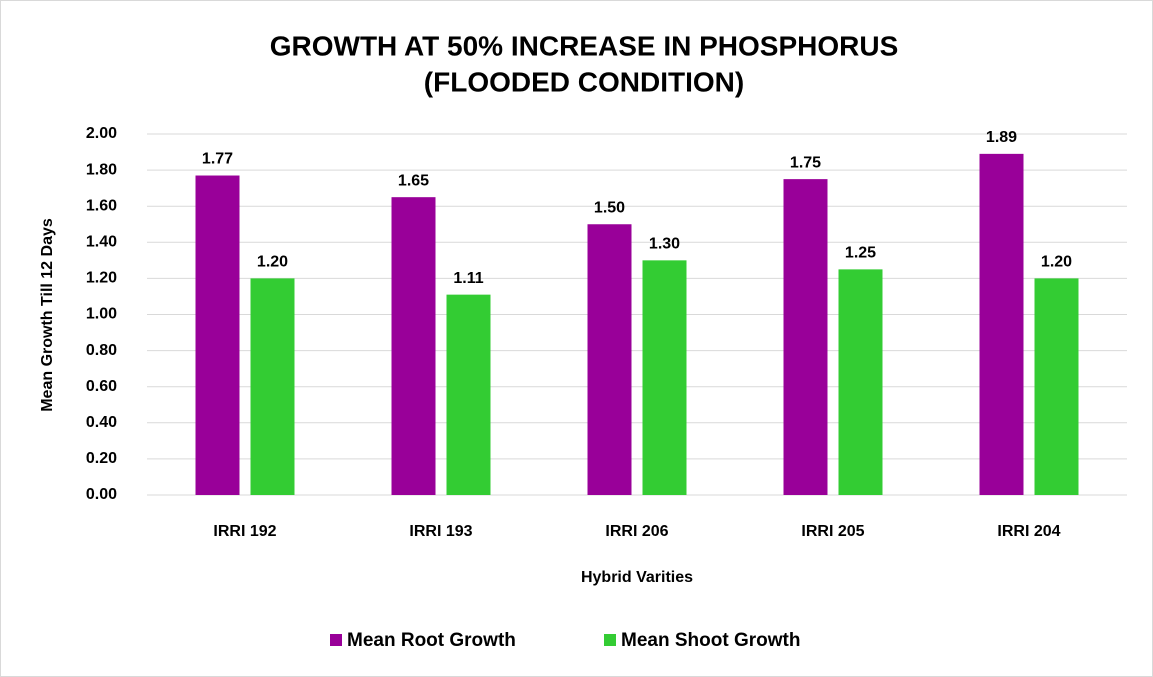 The width and height of the screenshot is (1153, 677). I want to click on data-label: 1.65, so click(413, 180).